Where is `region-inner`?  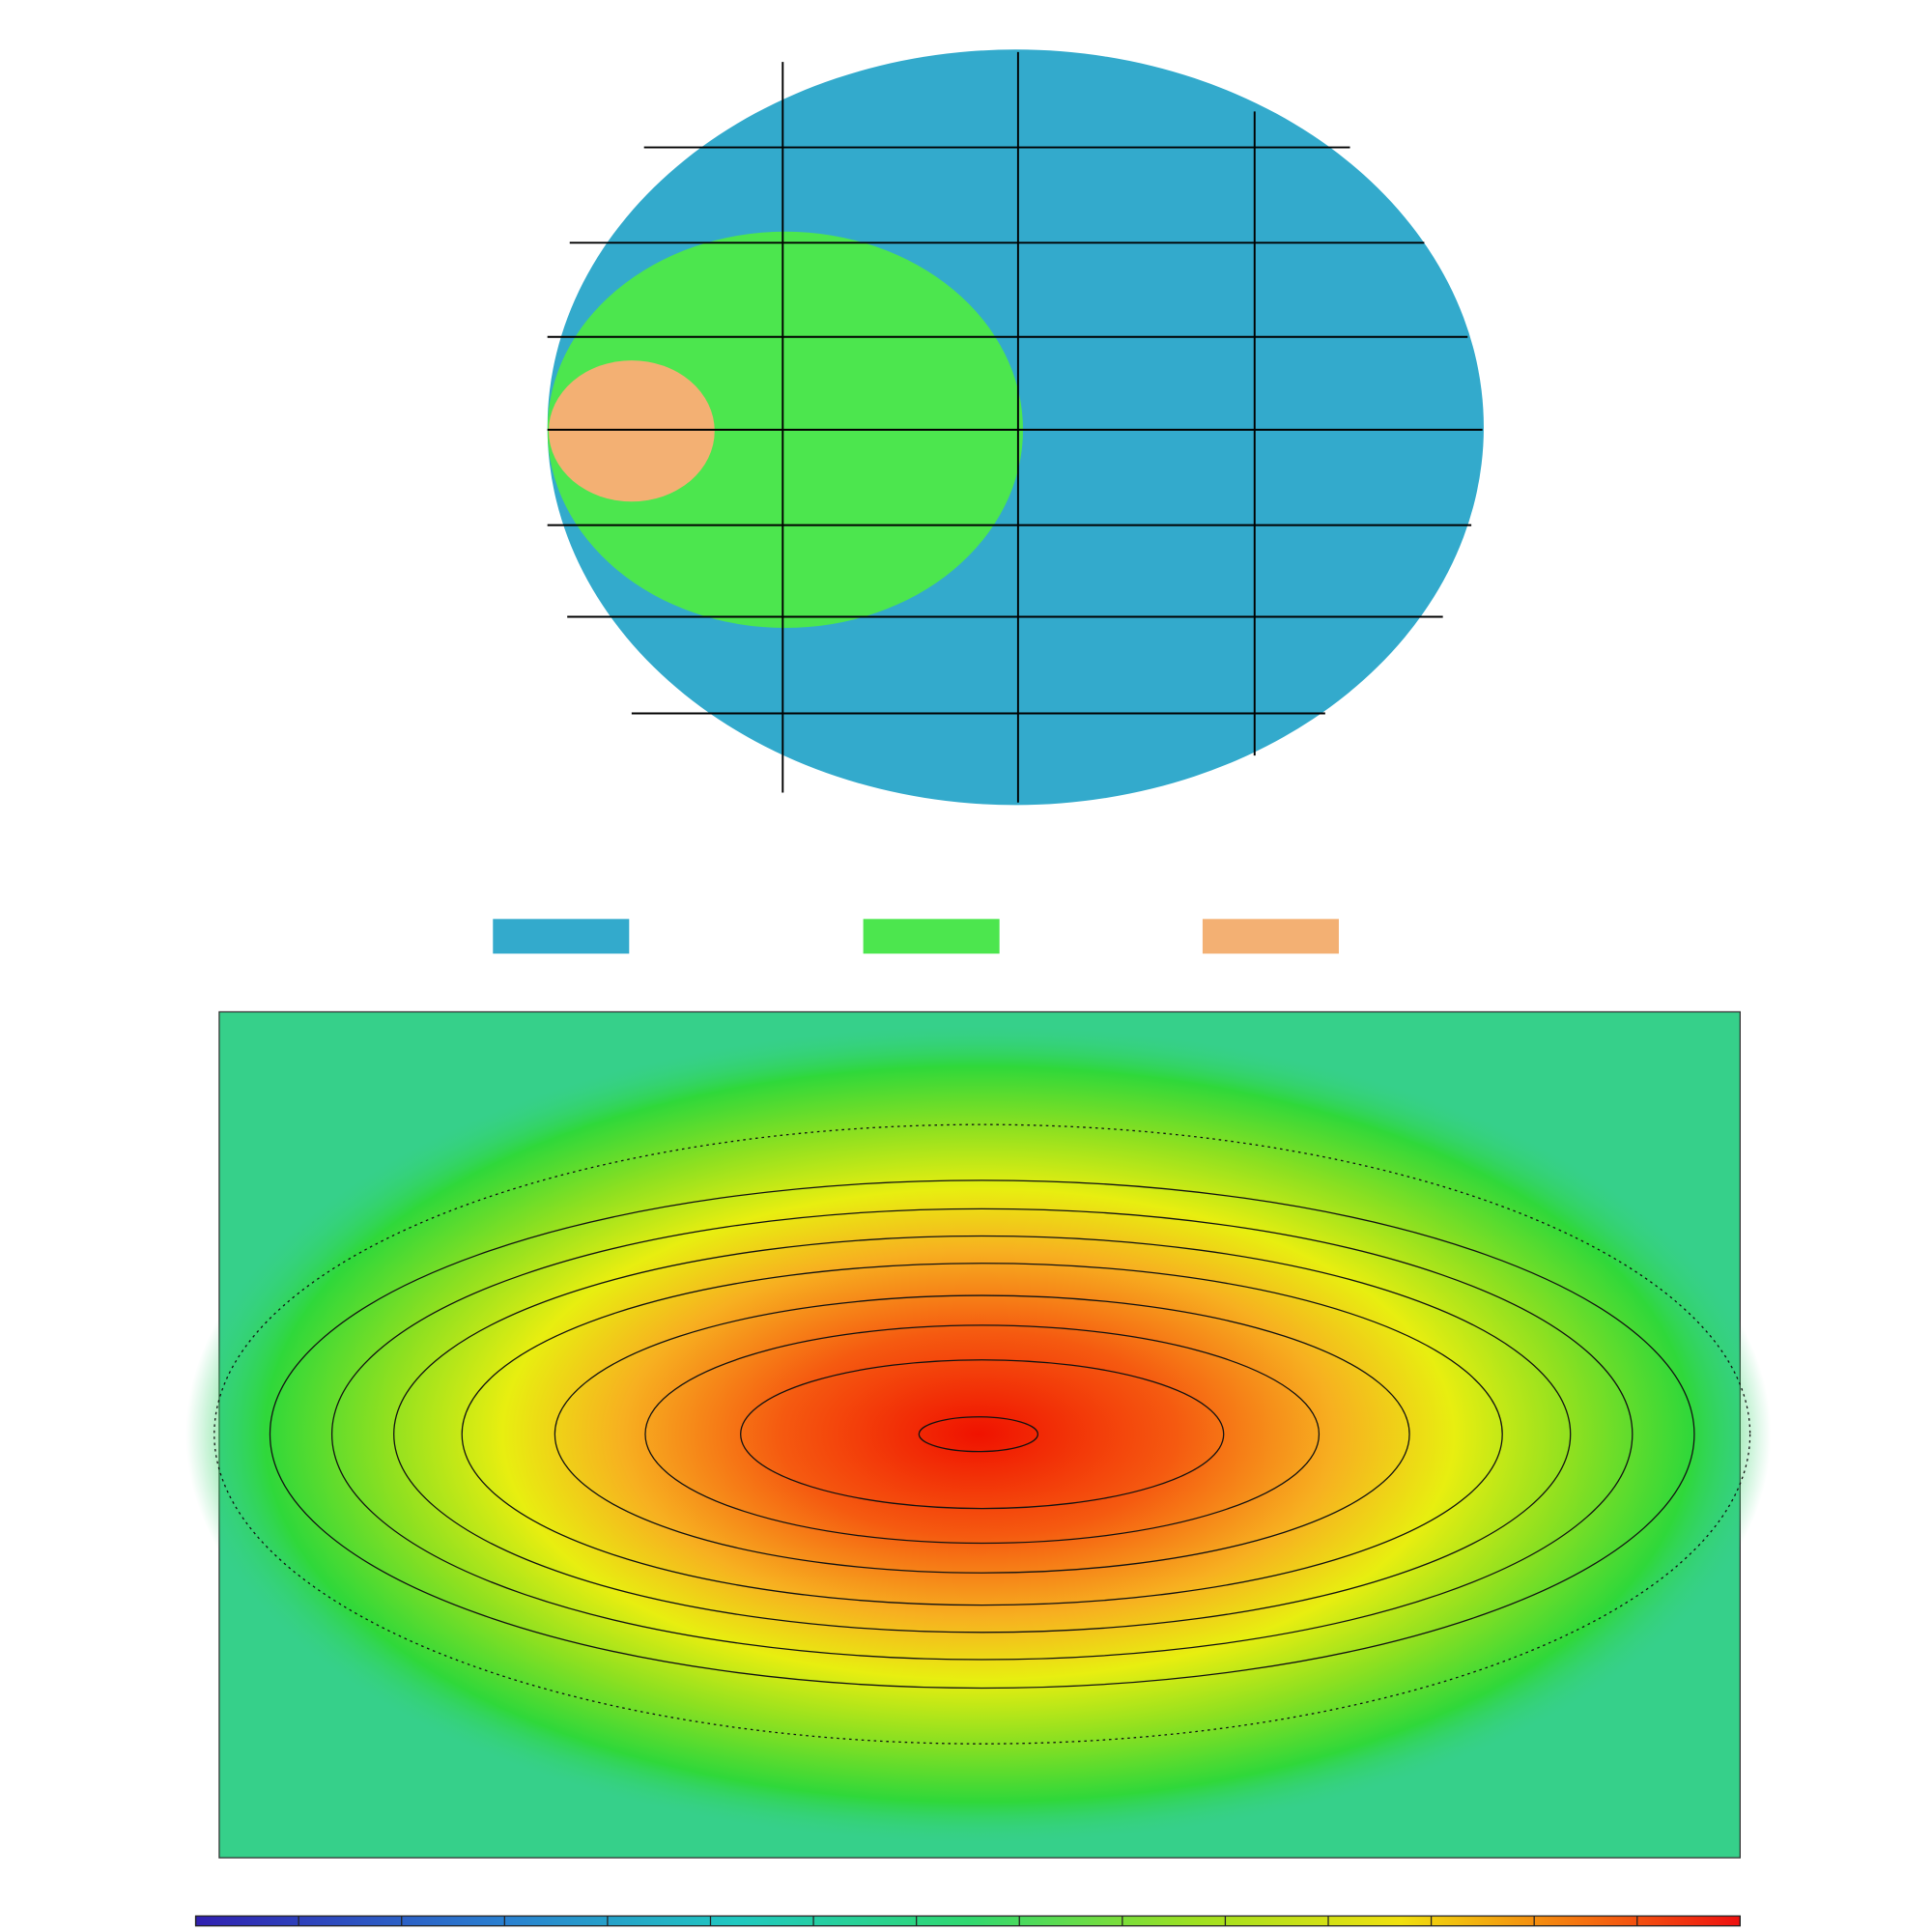 region-inner is located at coordinates (631, 431).